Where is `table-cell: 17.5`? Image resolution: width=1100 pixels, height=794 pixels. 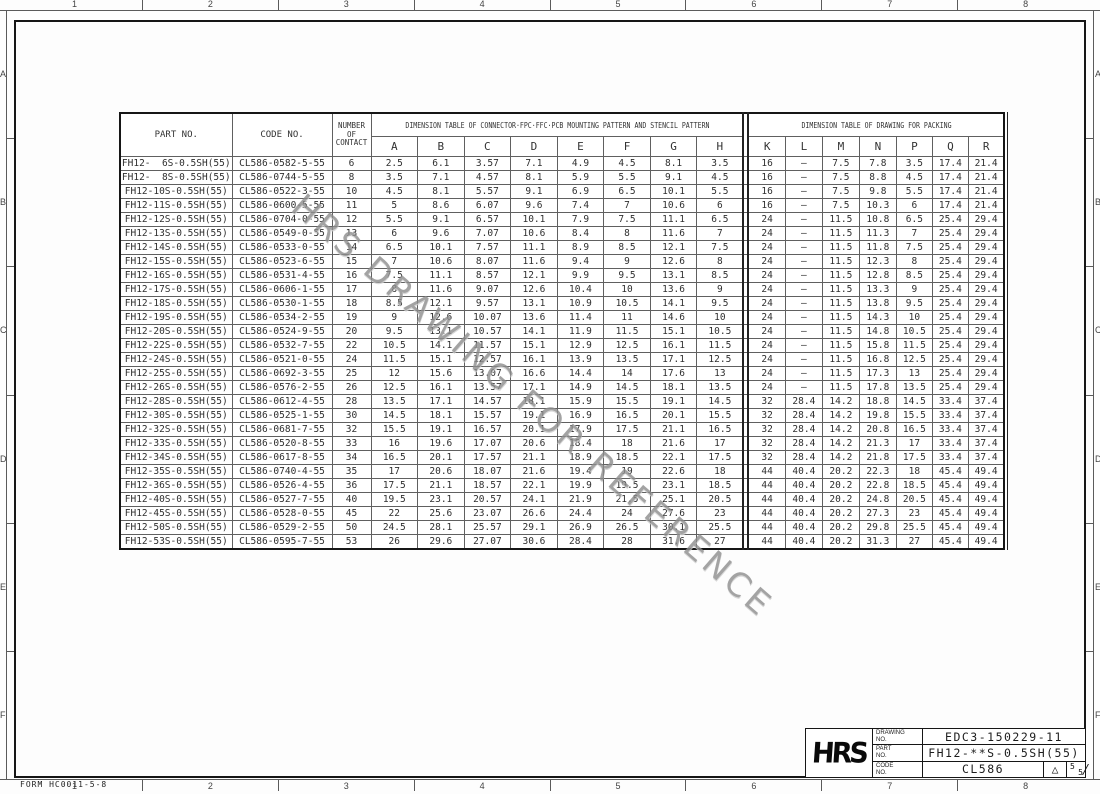 table-cell: 17.5 is located at coordinates (627, 429).